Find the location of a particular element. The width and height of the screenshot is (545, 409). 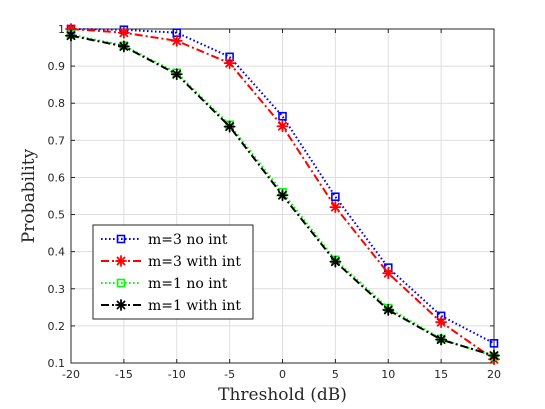

y-tick-label: 1 is located at coordinates (61, 29).